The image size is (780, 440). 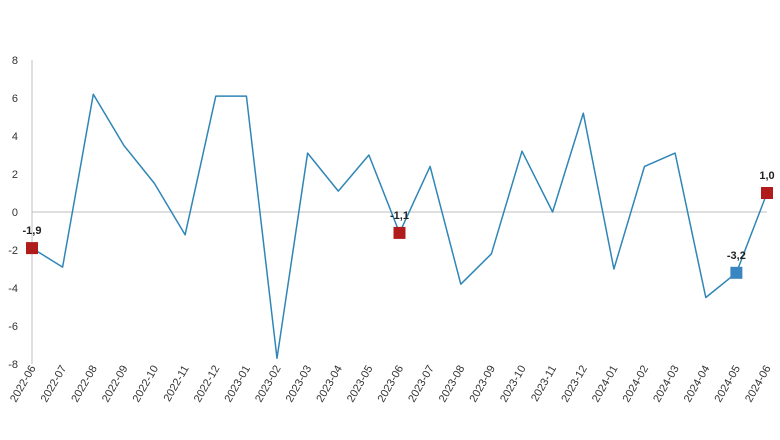 I want to click on y-tick-label: 4, so click(x=15, y=137).